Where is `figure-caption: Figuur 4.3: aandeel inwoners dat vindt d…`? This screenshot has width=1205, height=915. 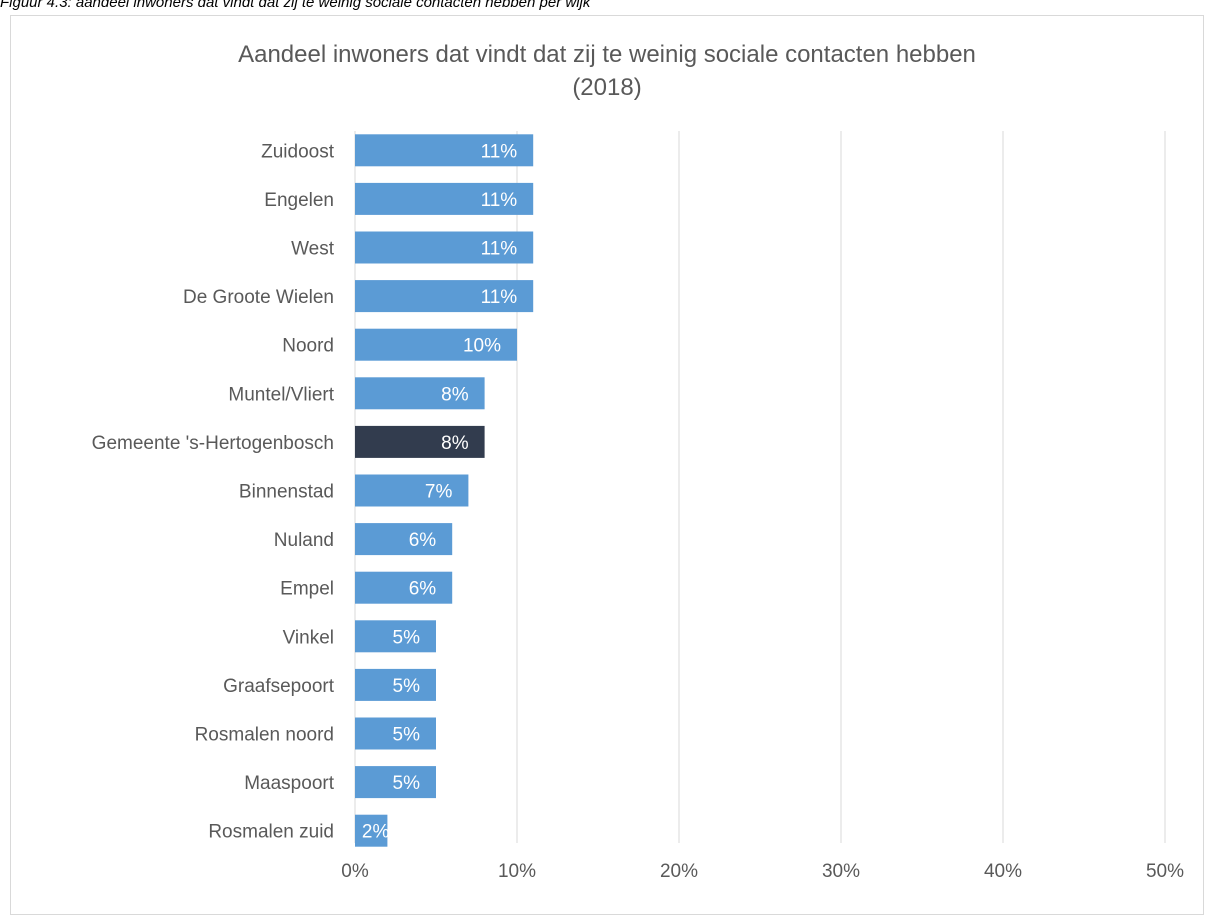
figure-caption: Figuur 4.3: aandeel inwoners dat vindt d… is located at coordinates (295, 5).